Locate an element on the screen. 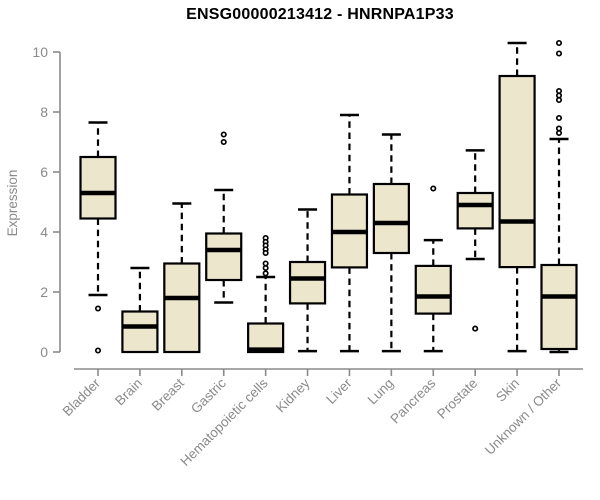  y-axis-tick-label: 2 is located at coordinates (44, 292).